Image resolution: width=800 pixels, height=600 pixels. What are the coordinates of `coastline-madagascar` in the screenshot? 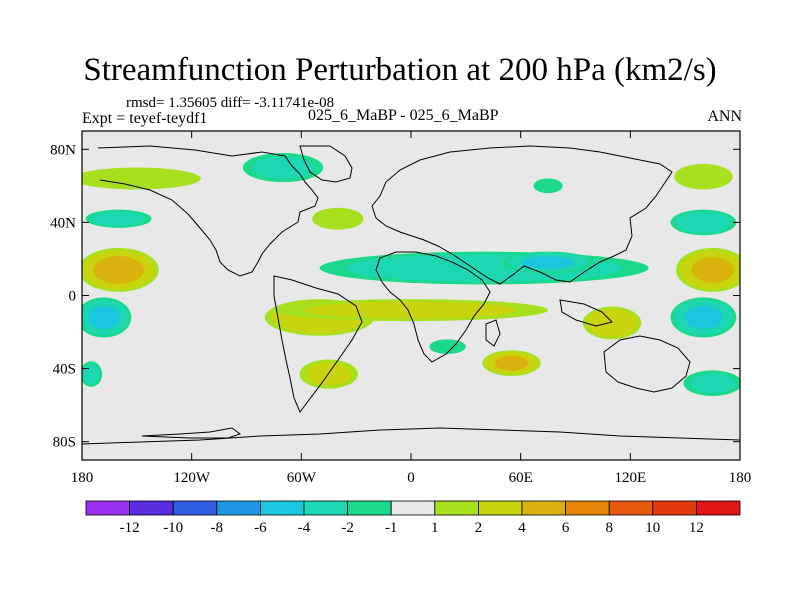 It's located at (493, 333).